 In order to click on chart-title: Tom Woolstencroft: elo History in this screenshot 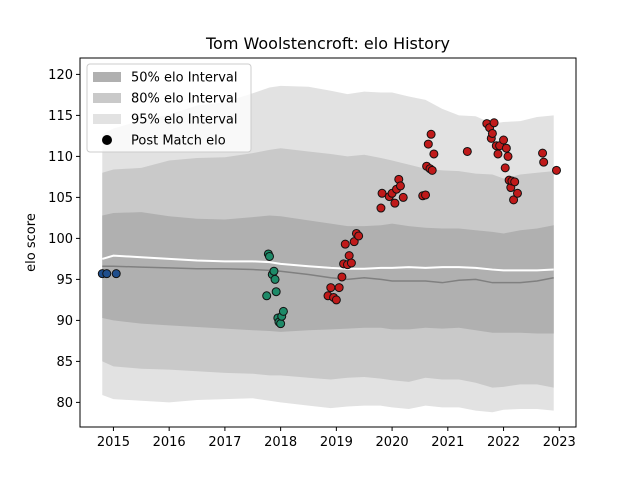, I will do `click(327, 43)`.